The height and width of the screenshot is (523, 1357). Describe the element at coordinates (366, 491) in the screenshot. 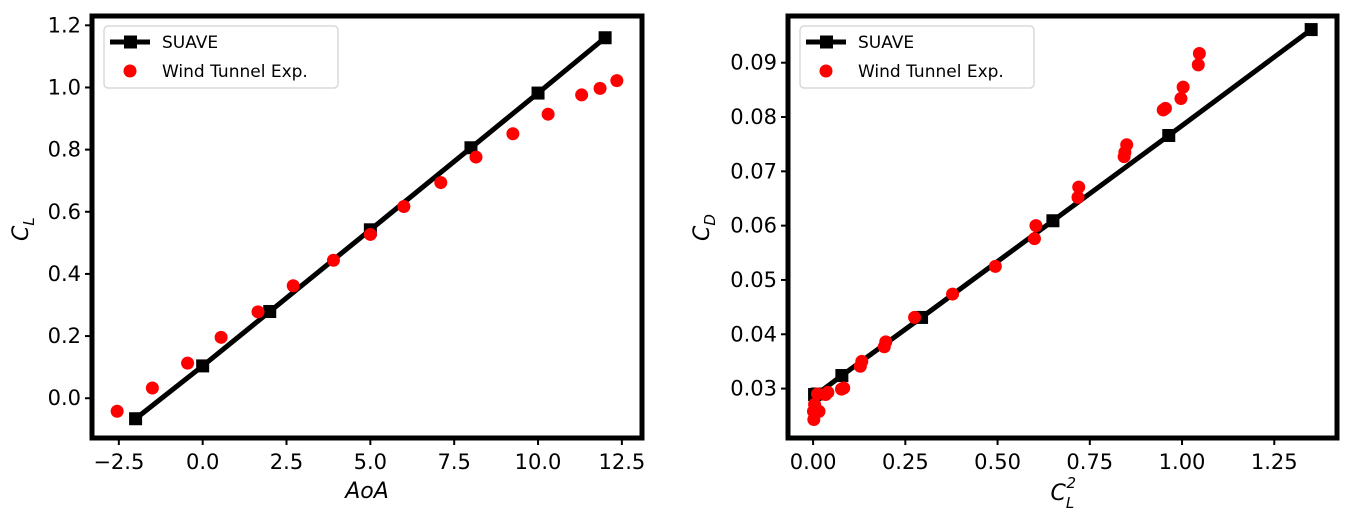

I see `x-axis-label: AoA` at that location.